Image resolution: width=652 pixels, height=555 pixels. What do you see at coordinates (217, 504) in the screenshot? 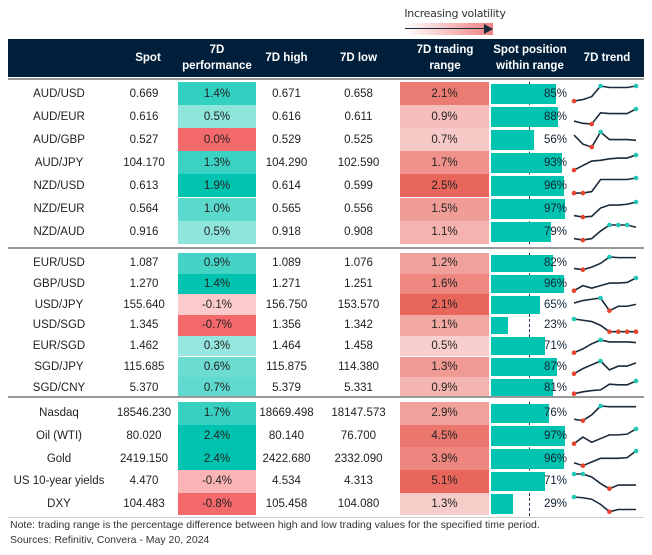
I see `performance-cell: -0.8%` at bounding box center [217, 504].